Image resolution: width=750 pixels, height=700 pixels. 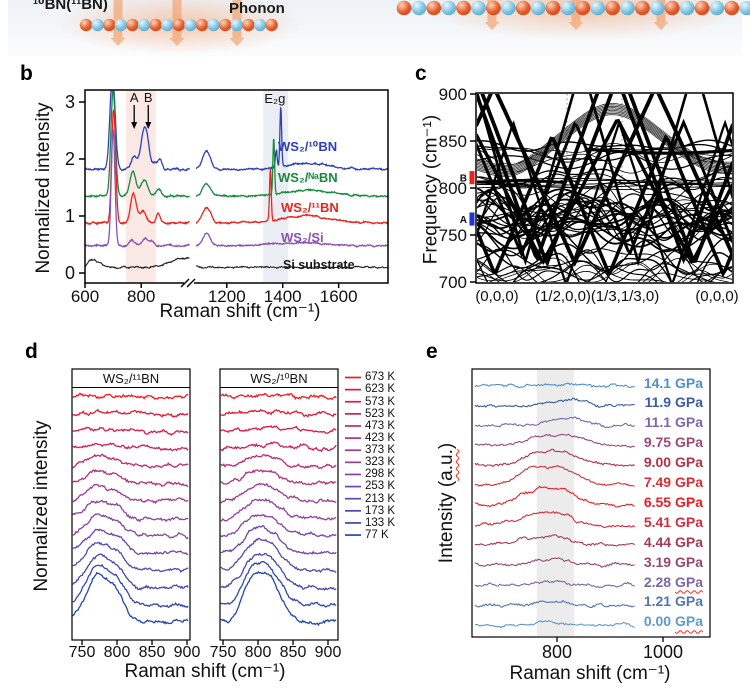 What do you see at coordinates (673, 482) in the screenshot?
I see `pressure-label: 7.49 GPa` at bounding box center [673, 482].